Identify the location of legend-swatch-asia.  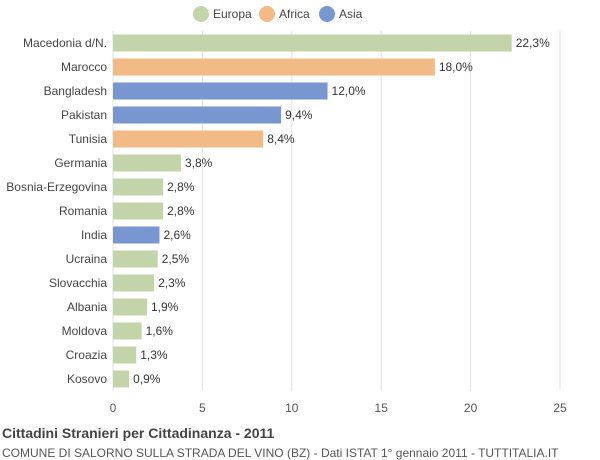
(327, 14).